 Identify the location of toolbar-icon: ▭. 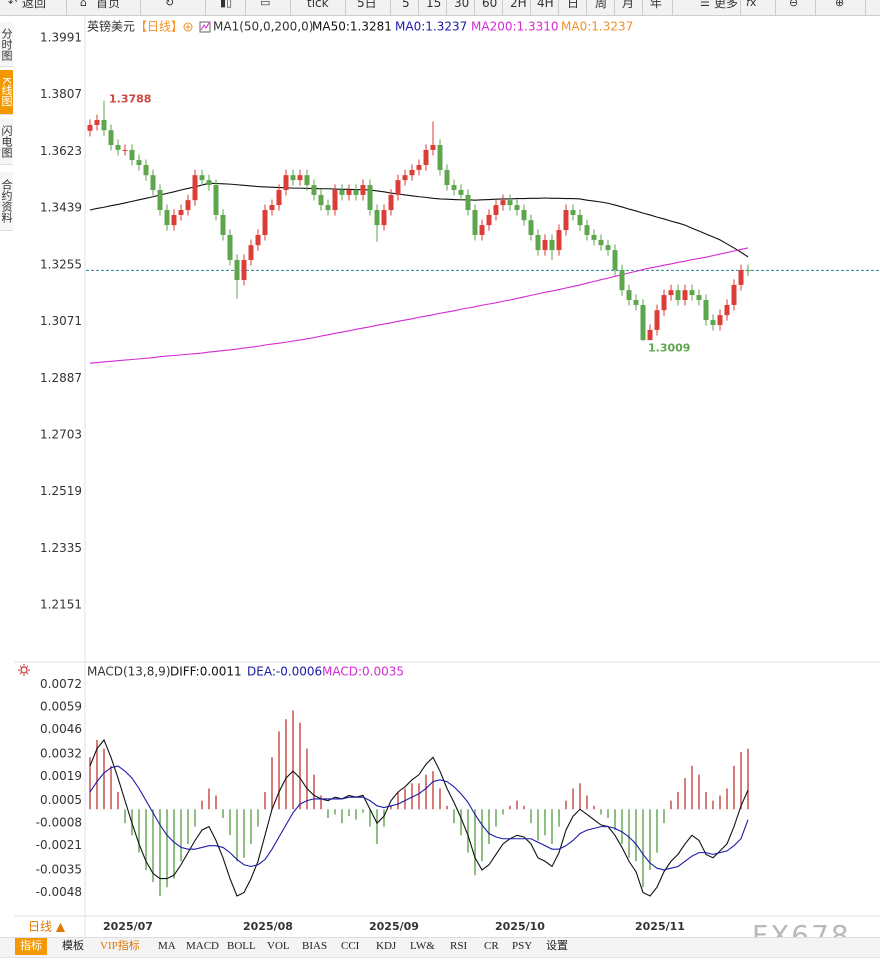
(265, 4).